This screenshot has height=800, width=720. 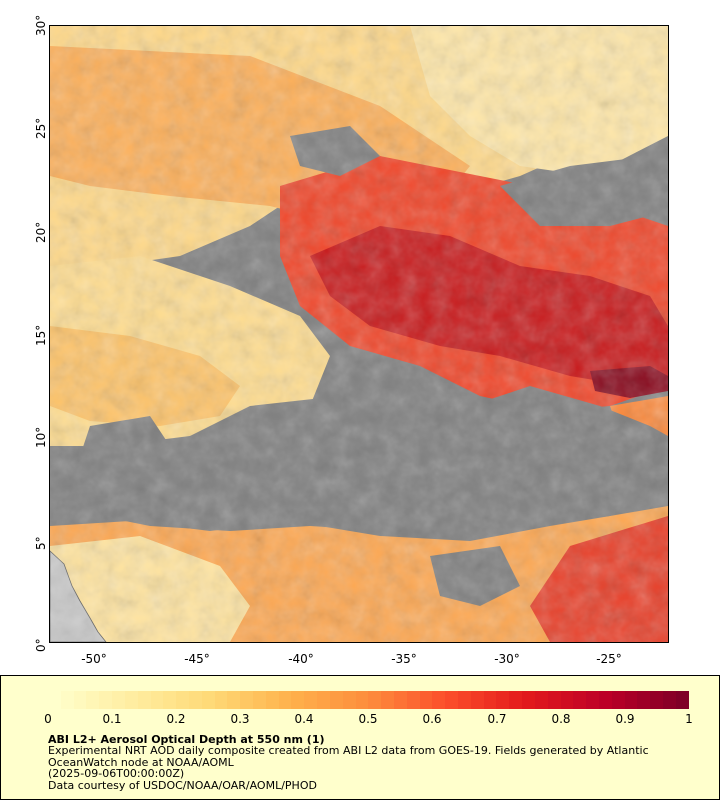 I want to click on colorbar-label: 0.1, so click(x=112, y=719).